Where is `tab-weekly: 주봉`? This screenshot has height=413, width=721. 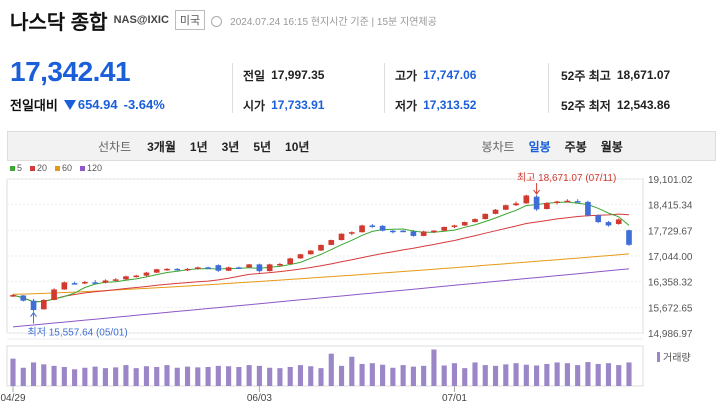
tab-weekly: 주봉 is located at coordinates (575, 146).